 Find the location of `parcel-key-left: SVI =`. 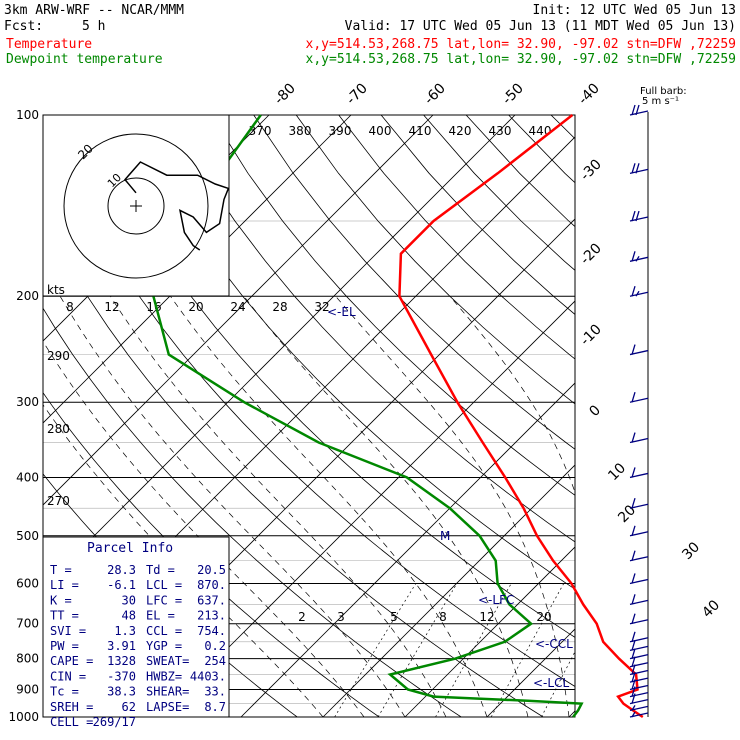

parcel-key-left: SVI = is located at coordinates (68, 631).